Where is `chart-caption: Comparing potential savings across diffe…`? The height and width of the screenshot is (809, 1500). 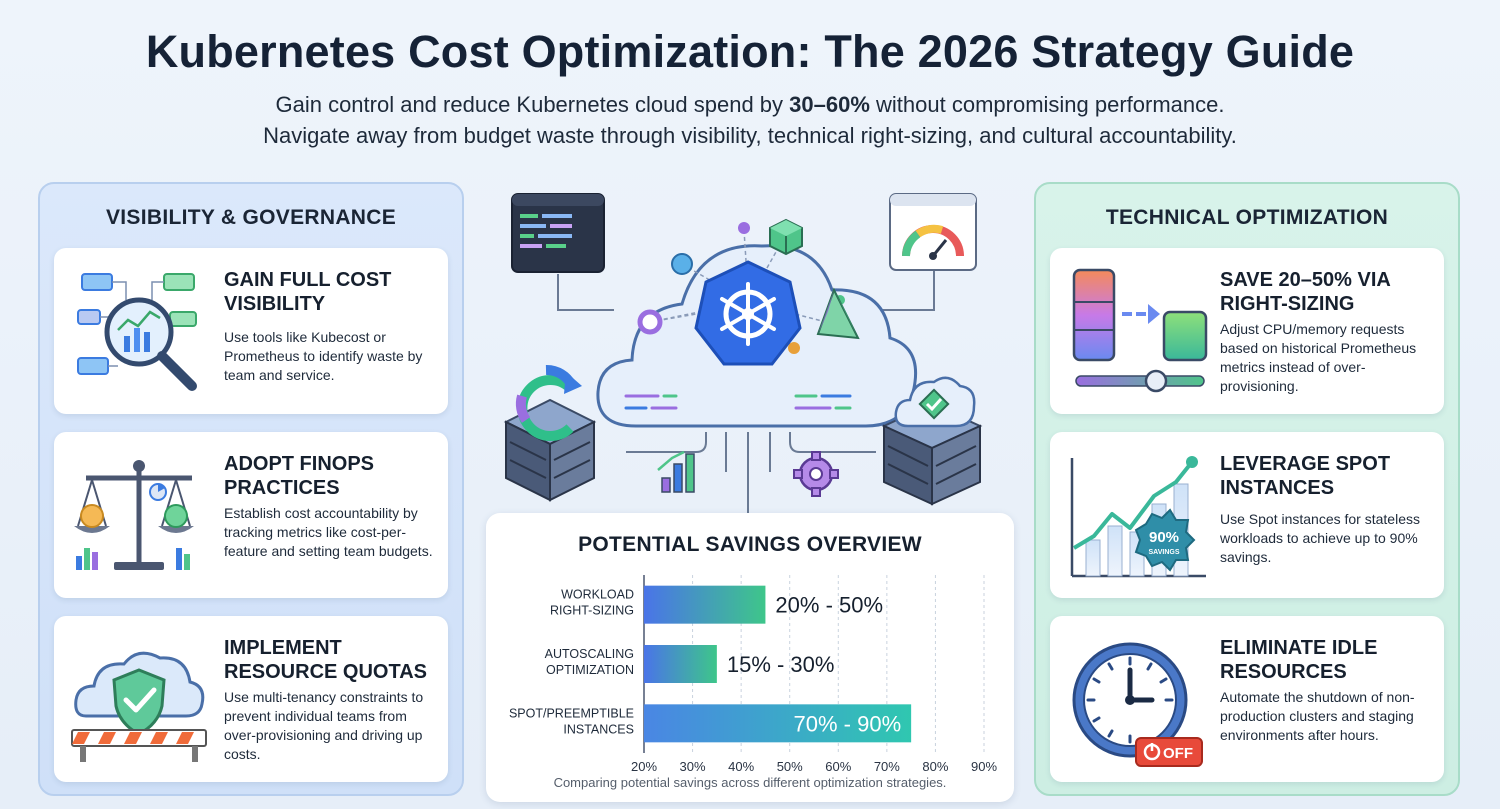 chart-caption: Comparing potential savings across diffe… is located at coordinates (750, 782).